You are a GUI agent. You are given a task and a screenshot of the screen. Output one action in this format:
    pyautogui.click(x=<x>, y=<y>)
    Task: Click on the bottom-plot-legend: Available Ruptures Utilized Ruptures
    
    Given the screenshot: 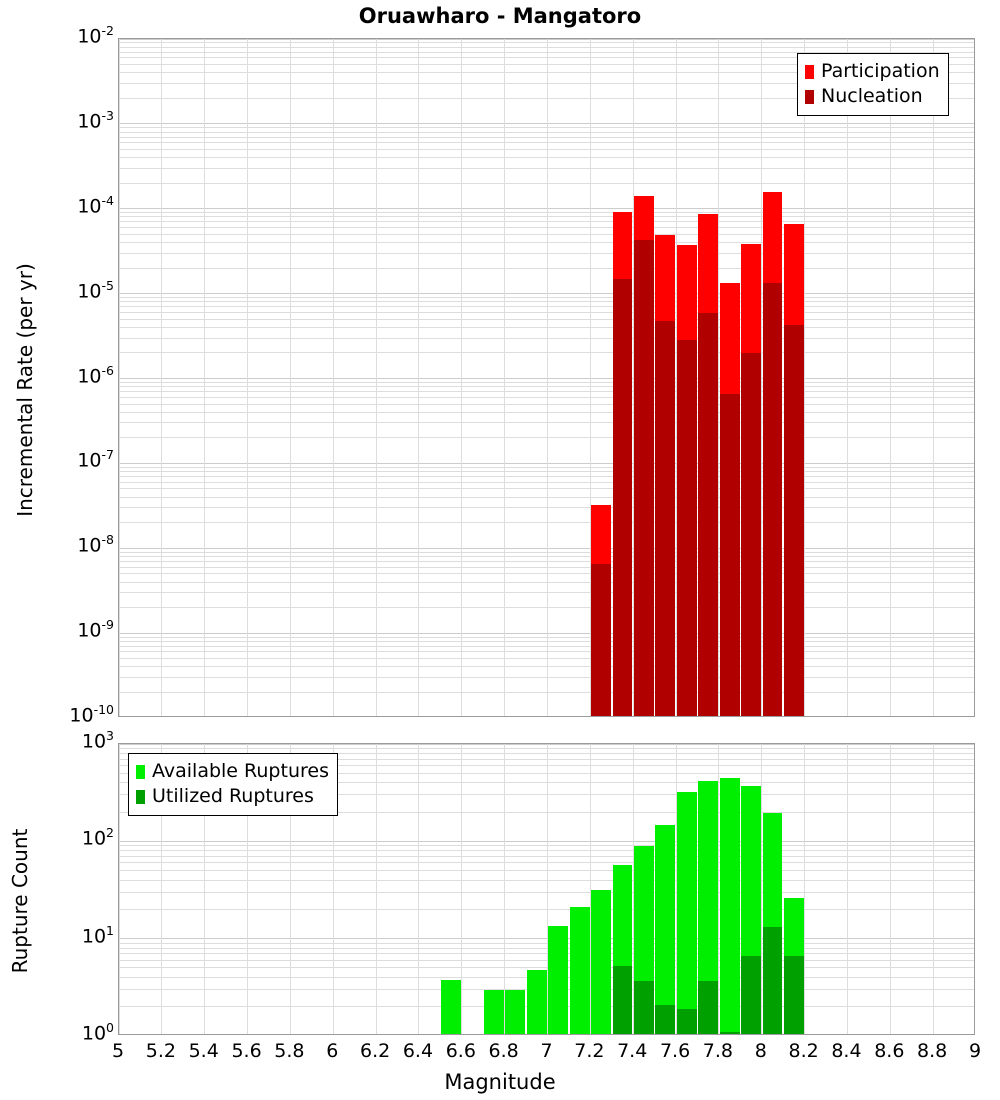 What is the action you would take?
    pyautogui.click(x=233, y=784)
    